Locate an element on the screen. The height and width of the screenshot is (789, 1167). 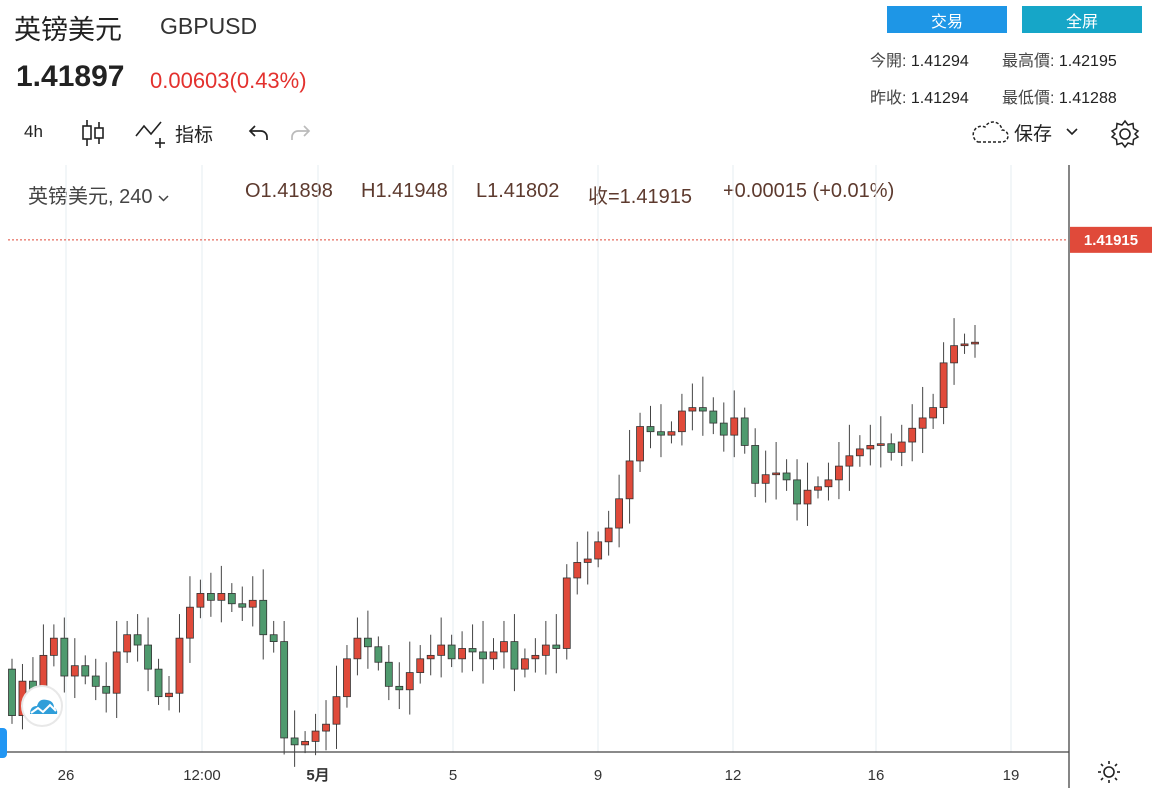
x-tick-label: 26 is located at coordinates (66, 775).